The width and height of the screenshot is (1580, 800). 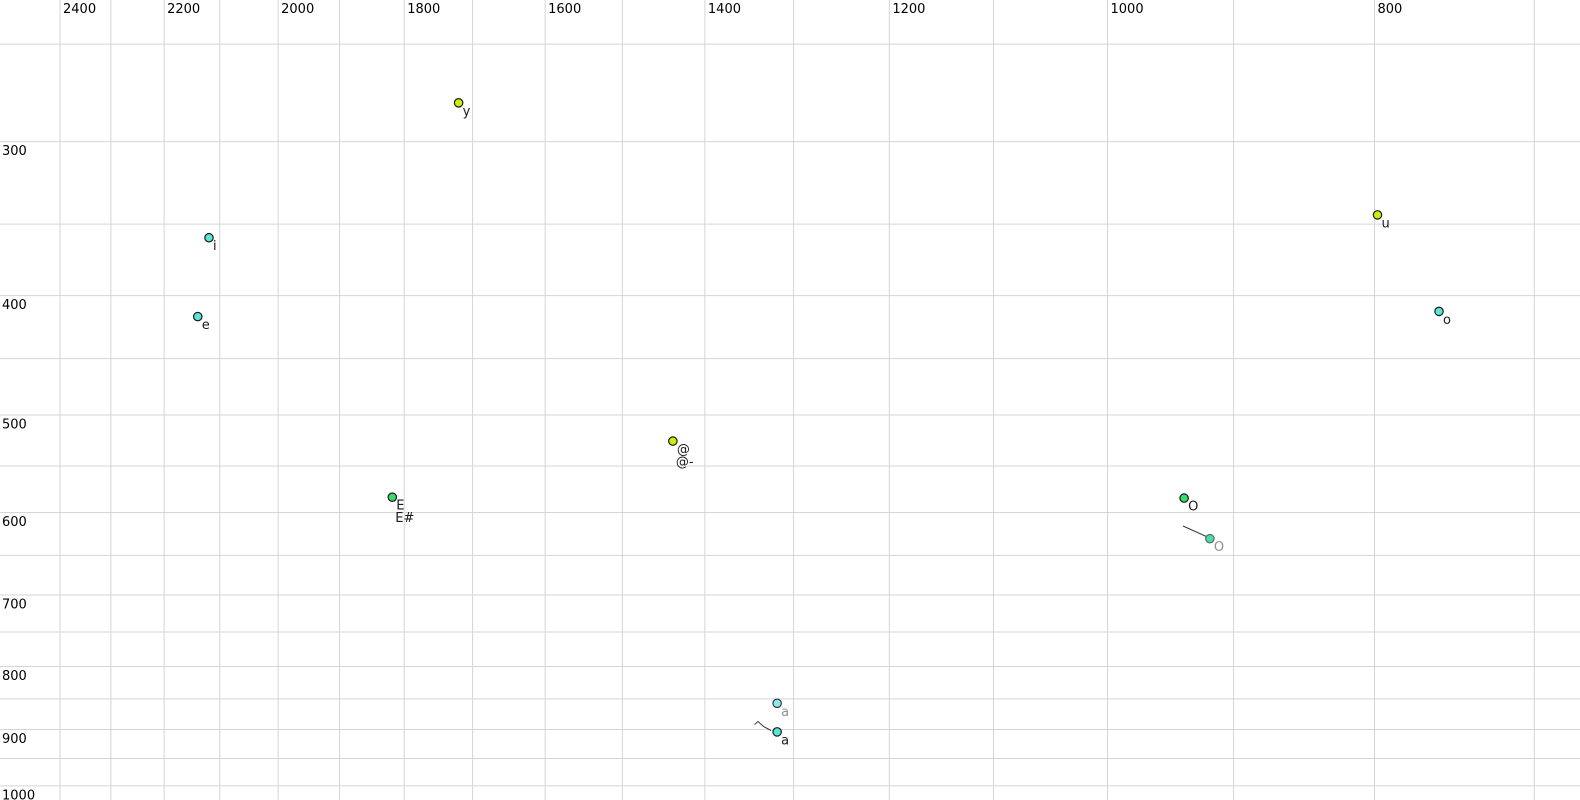 I want to click on x-axis-tick-label: 2000, so click(x=297, y=9).